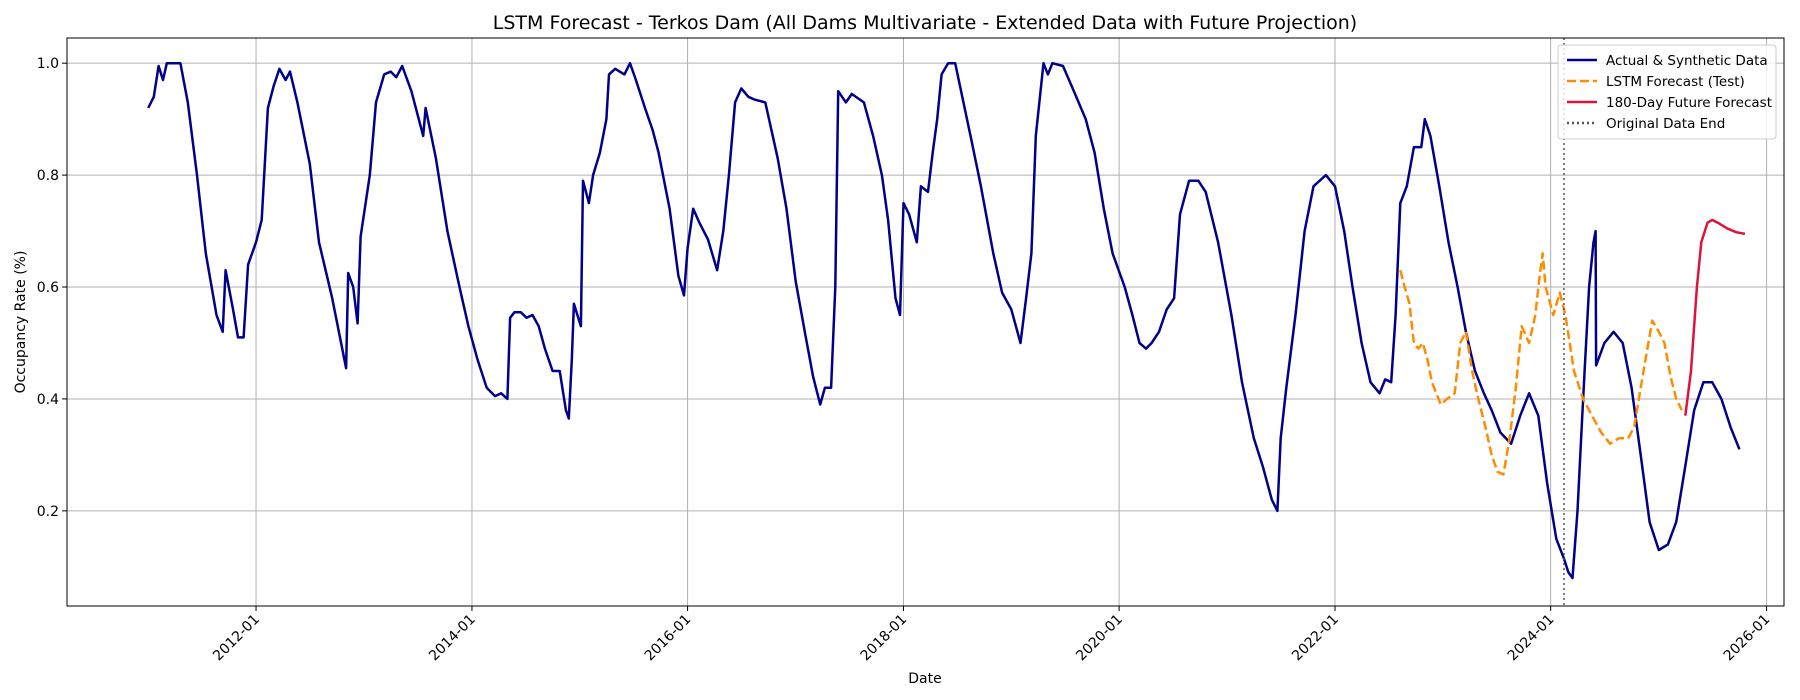 This screenshot has height=700, width=1800. What do you see at coordinates (1689, 103) in the screenshot?
I see `legend-label-2: 180-Day Future Forecast` at bounding box center [1689, 103].